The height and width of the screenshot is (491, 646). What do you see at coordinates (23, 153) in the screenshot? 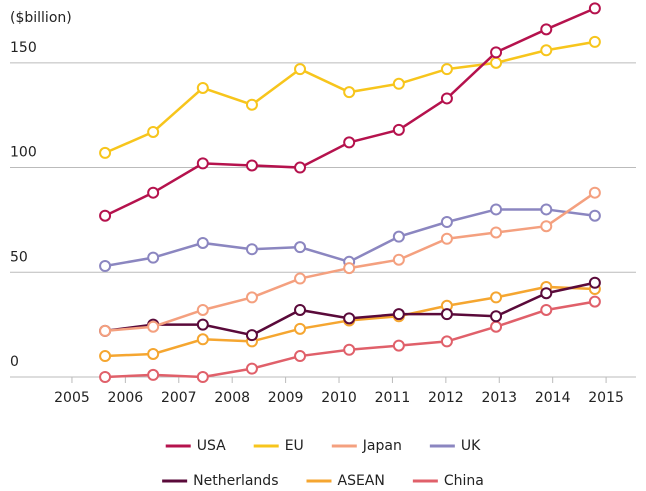
I see `y-tick-label: 100` at bounding box center [23, 153].